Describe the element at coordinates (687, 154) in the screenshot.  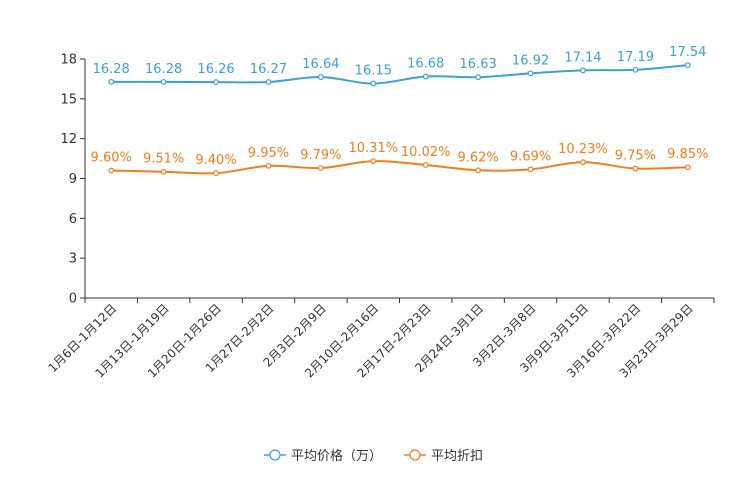
I see `data-label: 9.85%` at that location.